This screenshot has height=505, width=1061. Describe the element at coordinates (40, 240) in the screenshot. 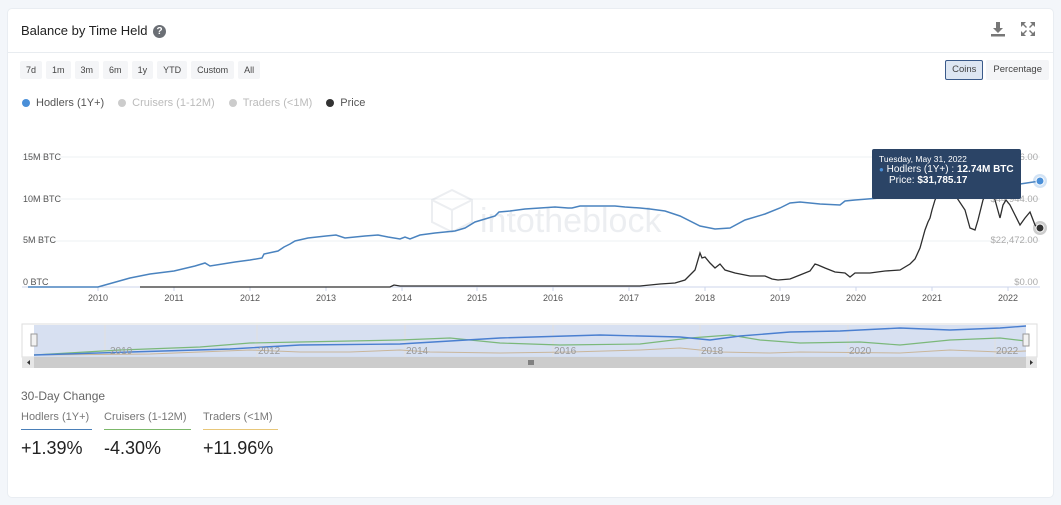

I see `y-axis-tick: 5M BTC` at that location.